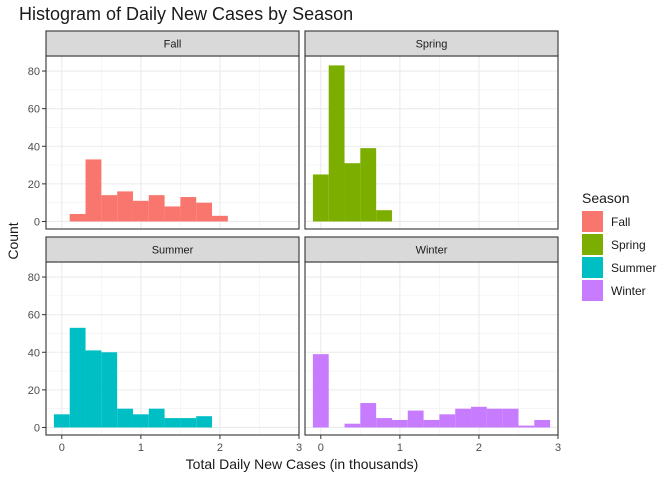  I want to click on legend-label-fall: Fall, so click(620, 222).